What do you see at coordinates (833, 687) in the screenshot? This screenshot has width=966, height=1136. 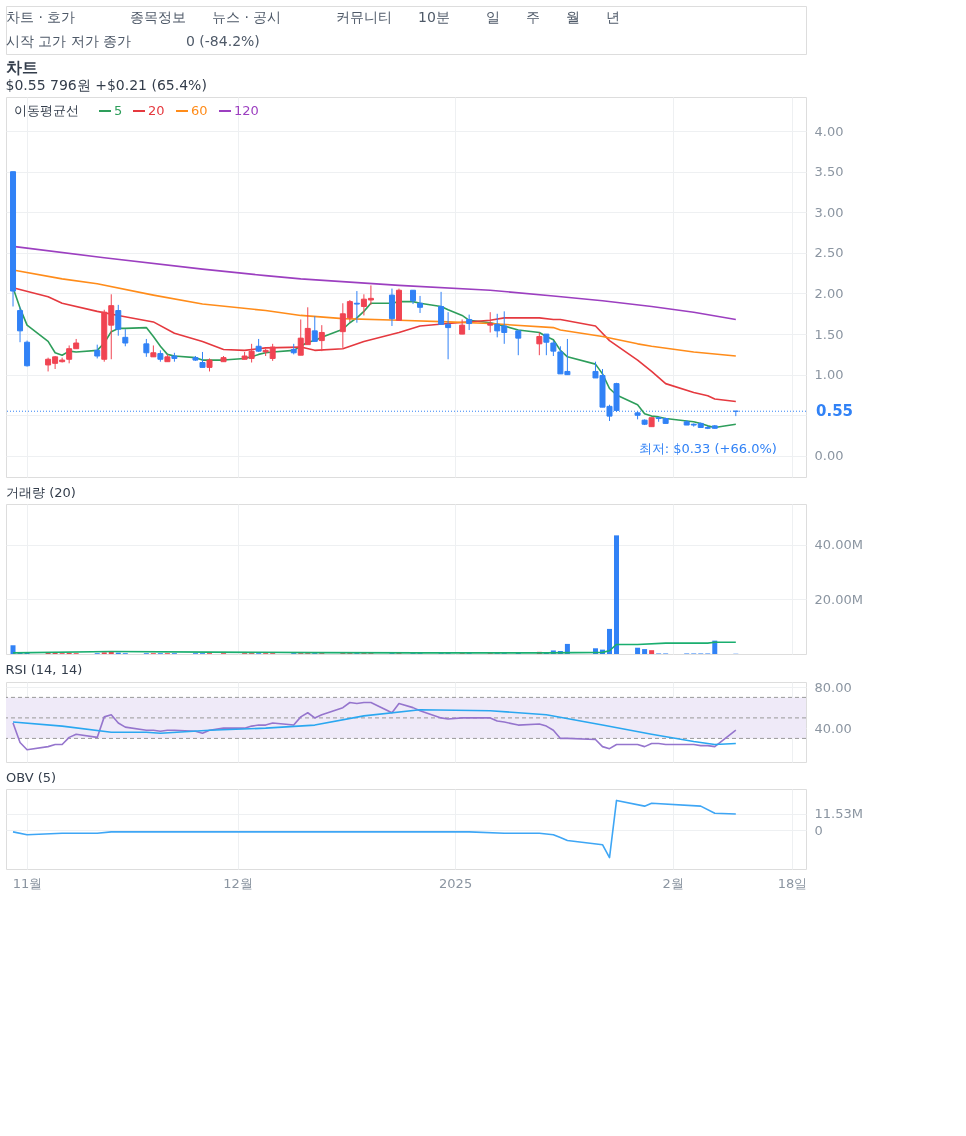 I see `y-tick-label: 80.00` at bounding box center [833, 687].